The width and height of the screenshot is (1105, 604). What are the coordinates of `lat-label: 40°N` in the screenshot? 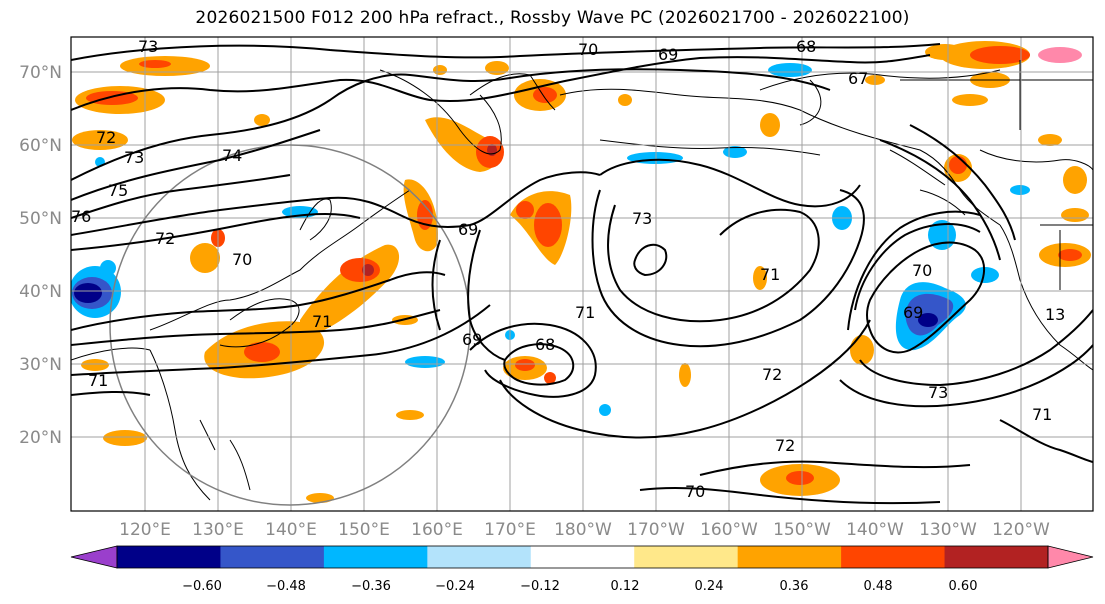 It's located at (40, 292).